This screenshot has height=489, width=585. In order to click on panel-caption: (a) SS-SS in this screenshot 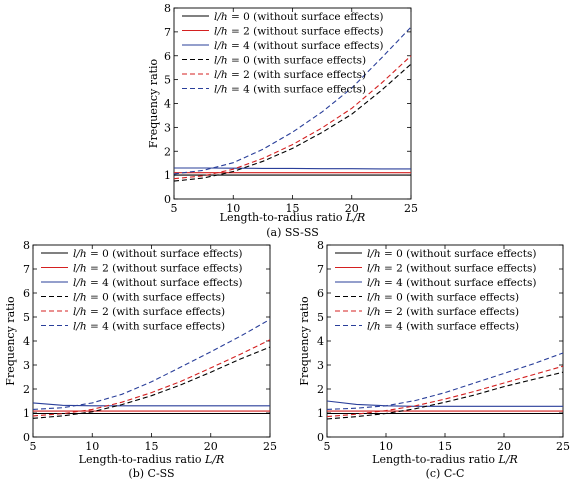, I will do `click(292, 232)`.